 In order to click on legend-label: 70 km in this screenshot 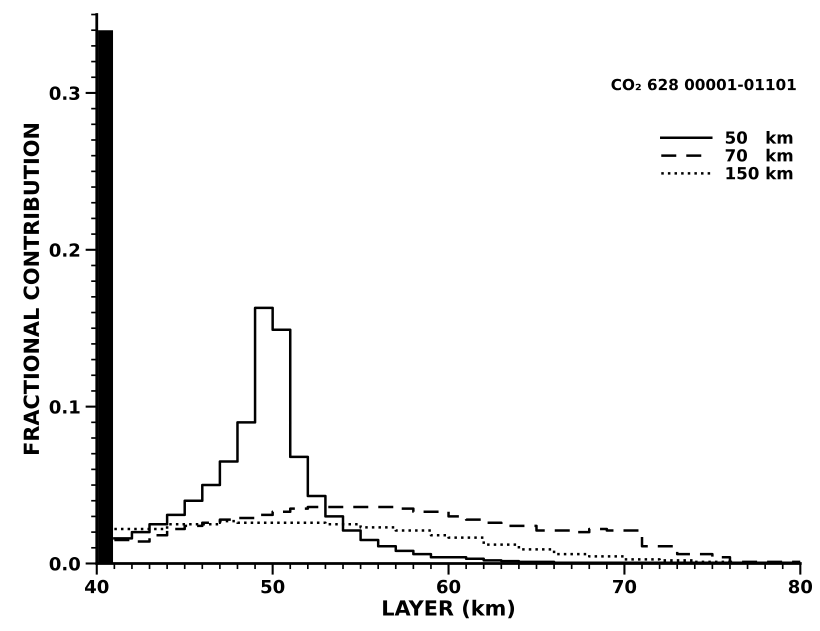, I will do `click(759, 155)`.